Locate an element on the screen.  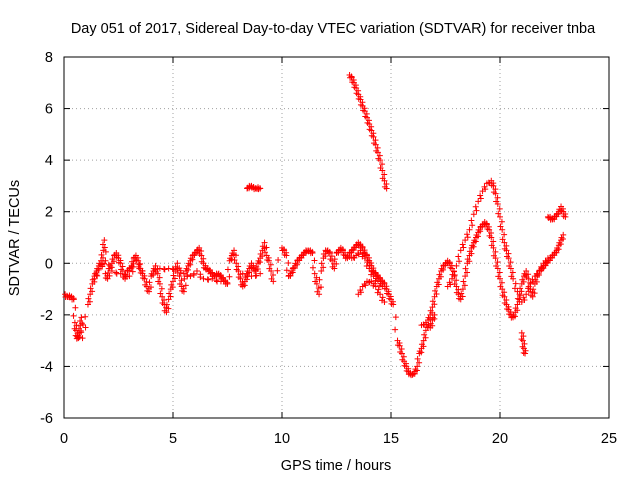
y-tick-label: 4 is located at coordinates (49, 161).